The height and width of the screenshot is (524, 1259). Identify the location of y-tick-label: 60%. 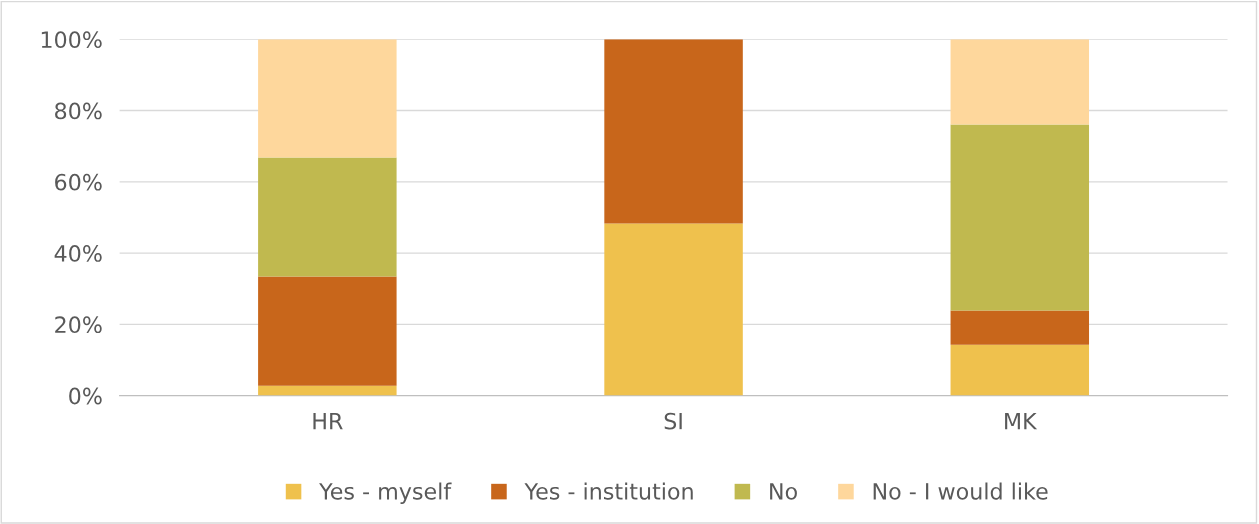
(78, 182).